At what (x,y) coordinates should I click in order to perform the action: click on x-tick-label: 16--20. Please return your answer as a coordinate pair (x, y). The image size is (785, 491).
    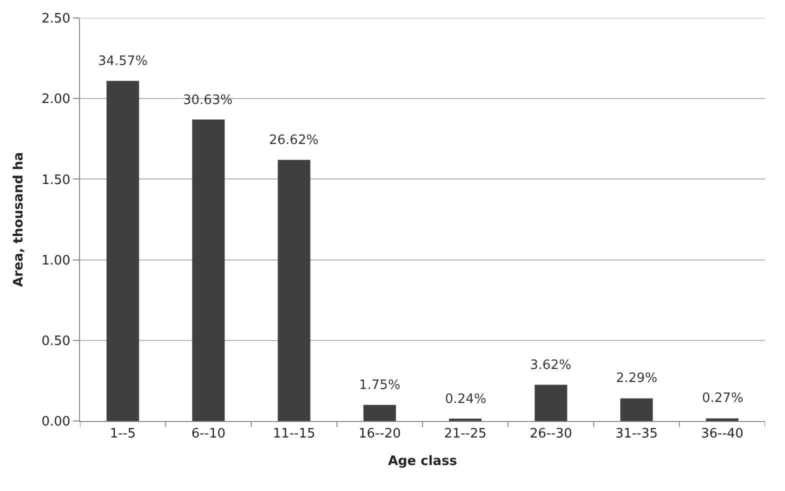
    Looking at the image, I should click on (379, 434).